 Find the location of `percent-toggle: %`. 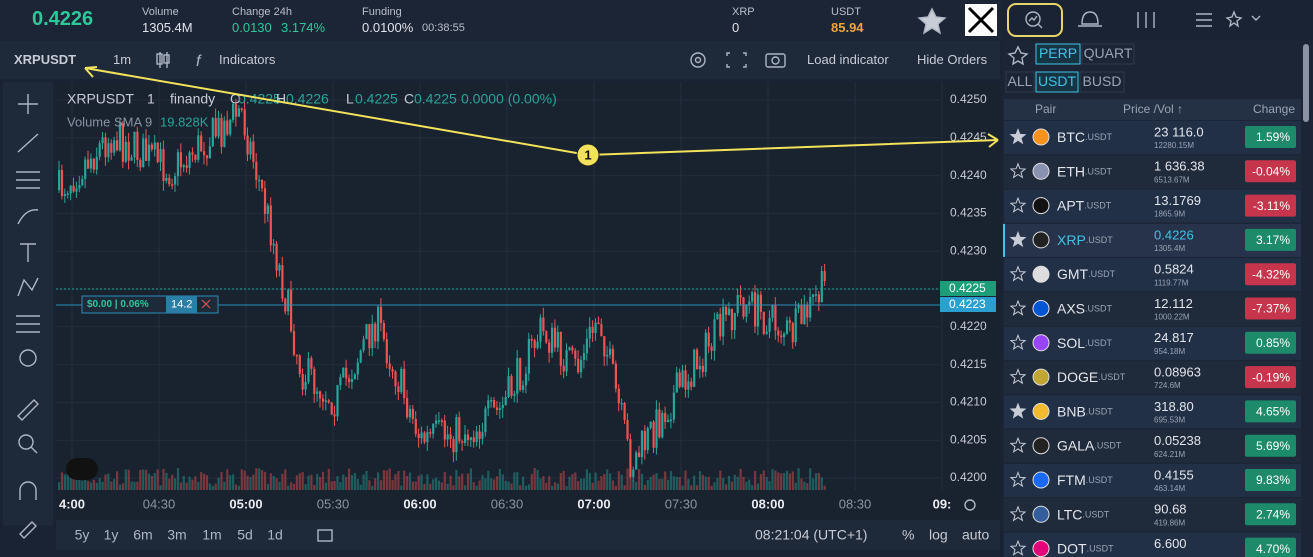

percent-toggle: % is located at coordinates (908, 535).